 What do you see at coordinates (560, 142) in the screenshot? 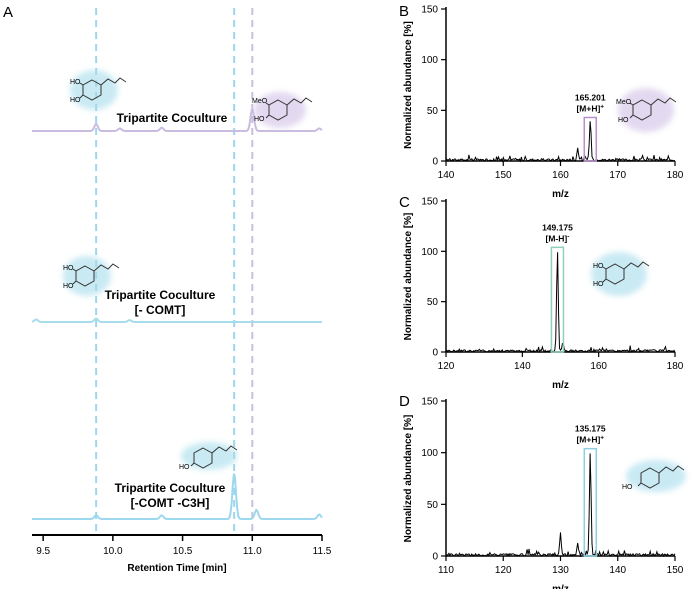
I see `spectrum-trace-b` at bounding box center [560, 142].